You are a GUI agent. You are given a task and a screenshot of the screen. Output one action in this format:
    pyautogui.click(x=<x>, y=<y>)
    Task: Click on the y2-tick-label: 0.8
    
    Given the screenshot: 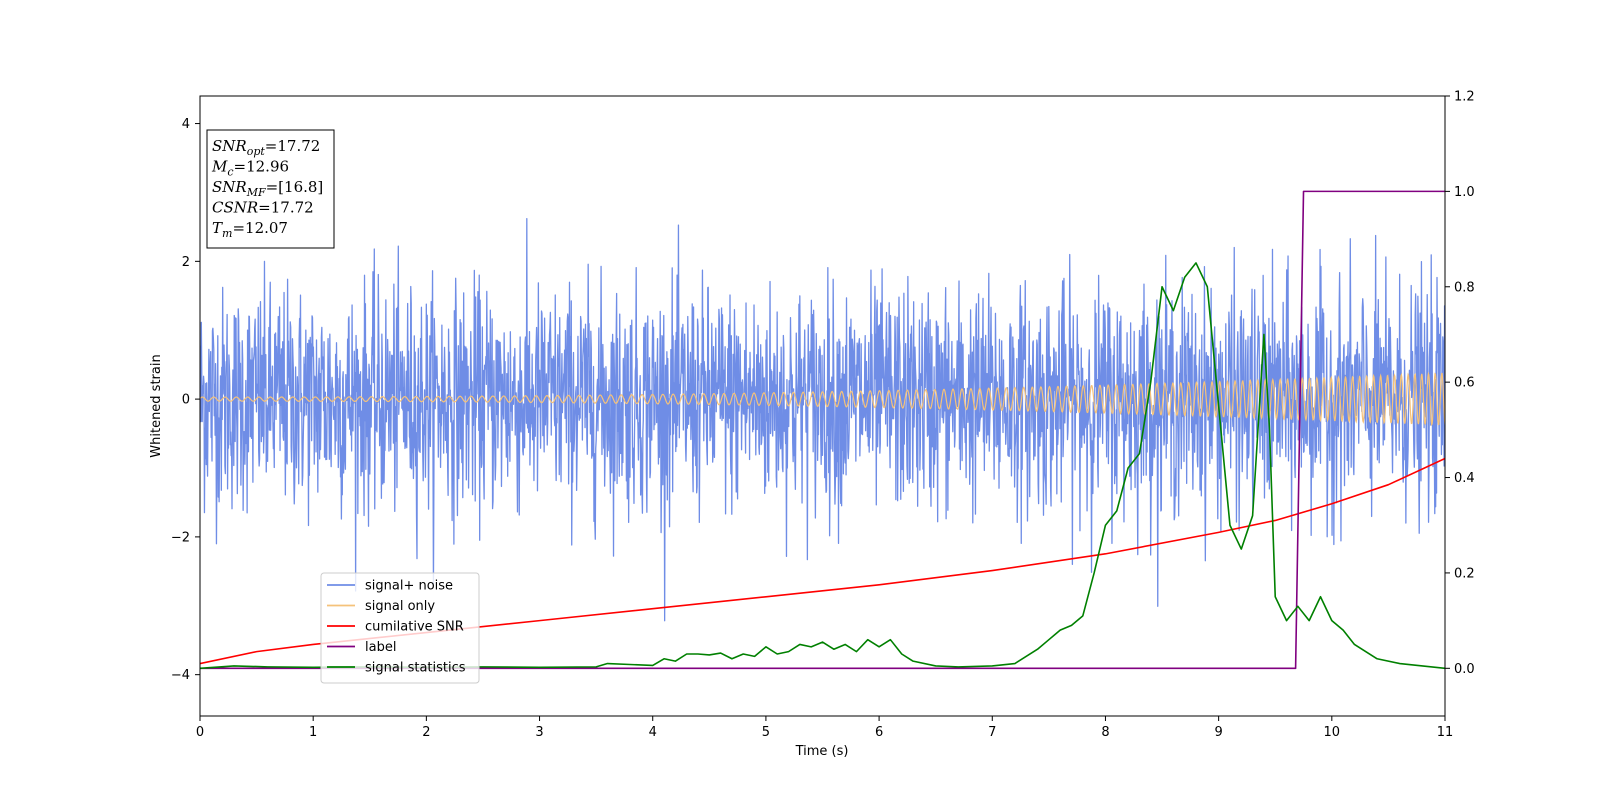 What is the action you would take?
    pyautogui.click(x=1464, y=287)
    